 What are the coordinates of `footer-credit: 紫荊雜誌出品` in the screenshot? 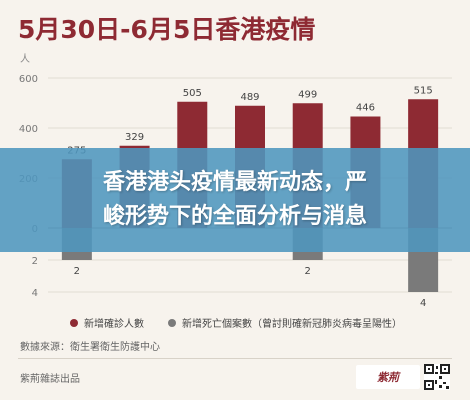 It's located at (50, 379).